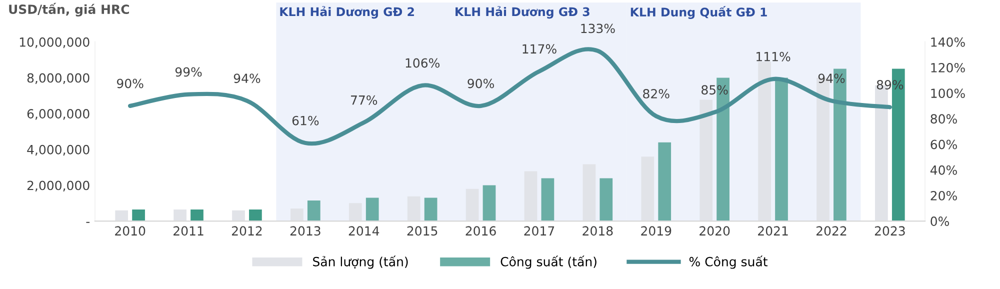  What do you see at coordinates (943, 145) in the screenshot?
I see `y2-tick-label: 60%` at bounding box center [943, 145].